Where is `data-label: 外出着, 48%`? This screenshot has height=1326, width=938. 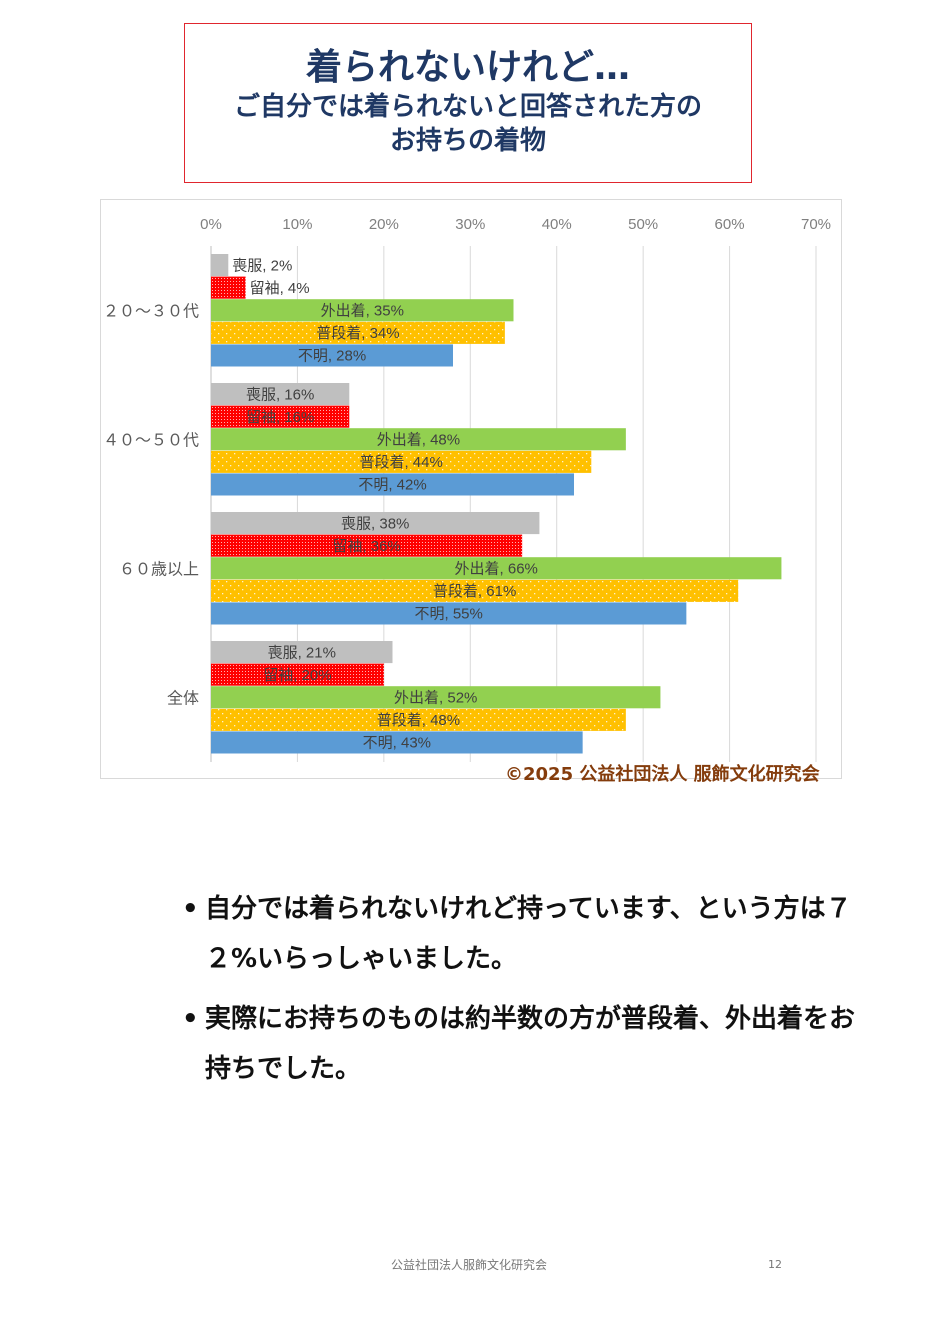 data-label: 外出着, 48% is located at coordinates (418, 440).